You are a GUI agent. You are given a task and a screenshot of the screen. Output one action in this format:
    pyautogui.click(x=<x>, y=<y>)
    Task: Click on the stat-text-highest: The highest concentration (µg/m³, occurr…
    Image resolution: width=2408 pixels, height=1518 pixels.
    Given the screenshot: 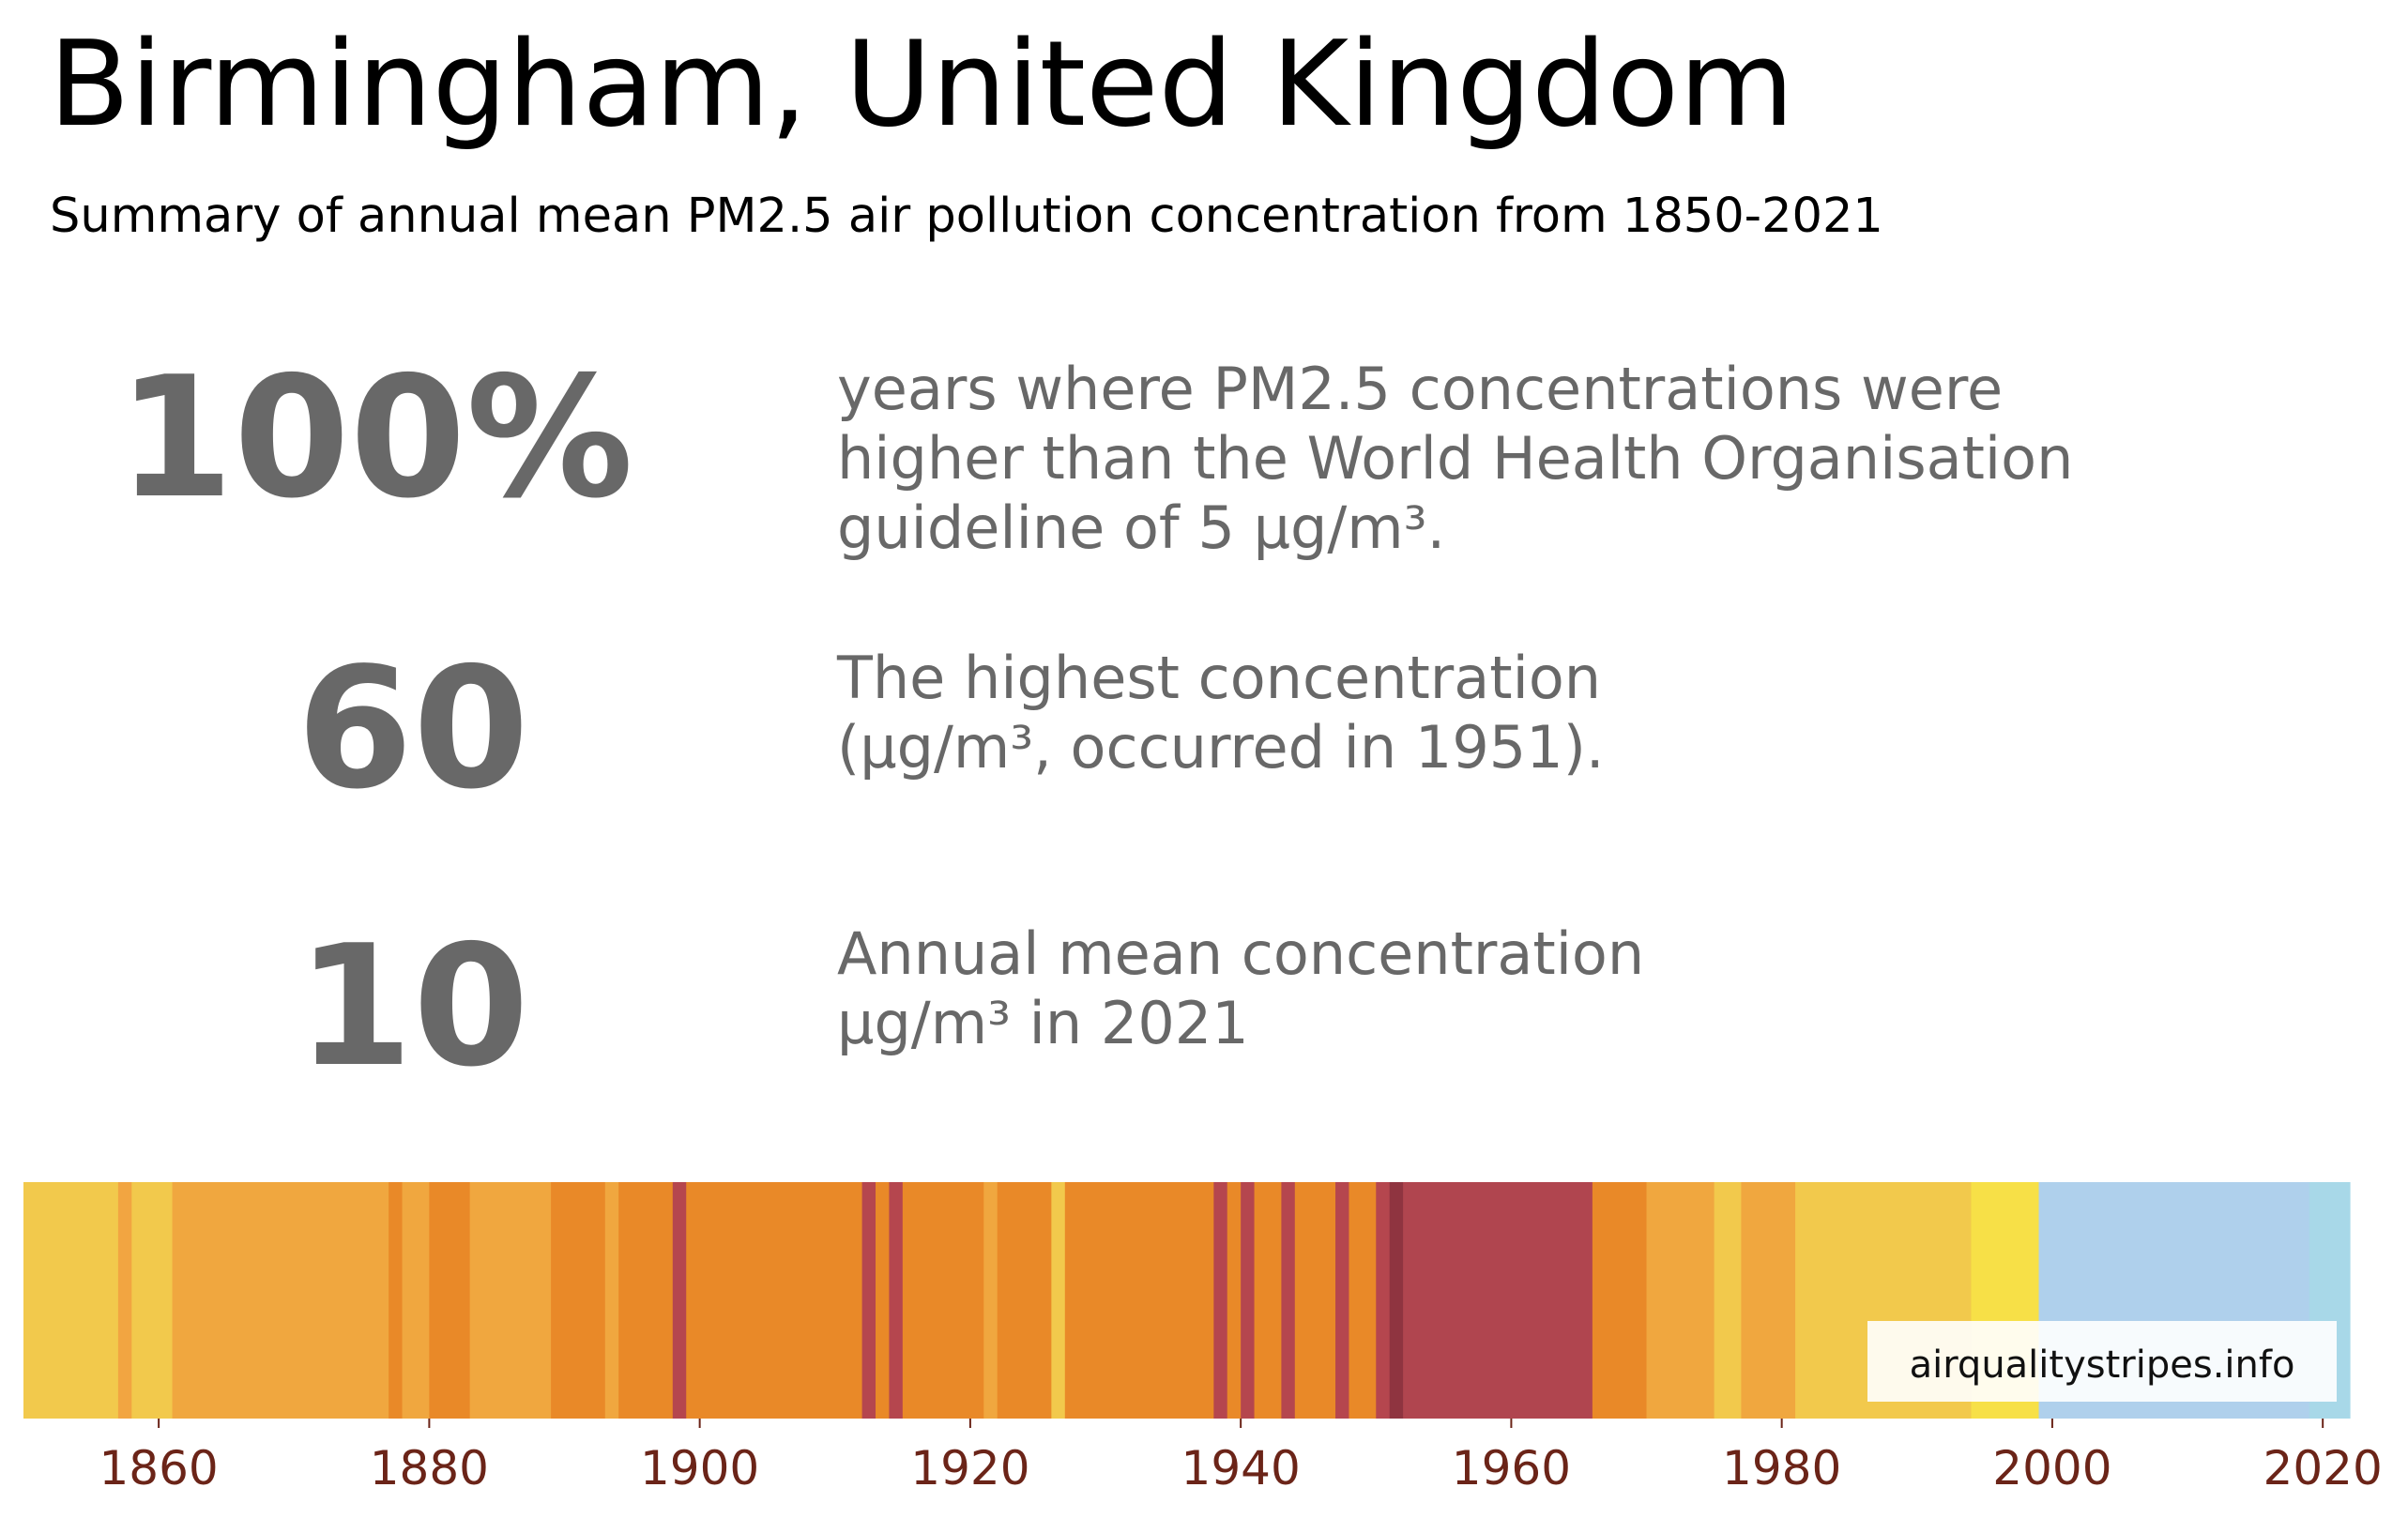 What is the action you would take?
    pyautogui.click(x=1221, y=713)
    